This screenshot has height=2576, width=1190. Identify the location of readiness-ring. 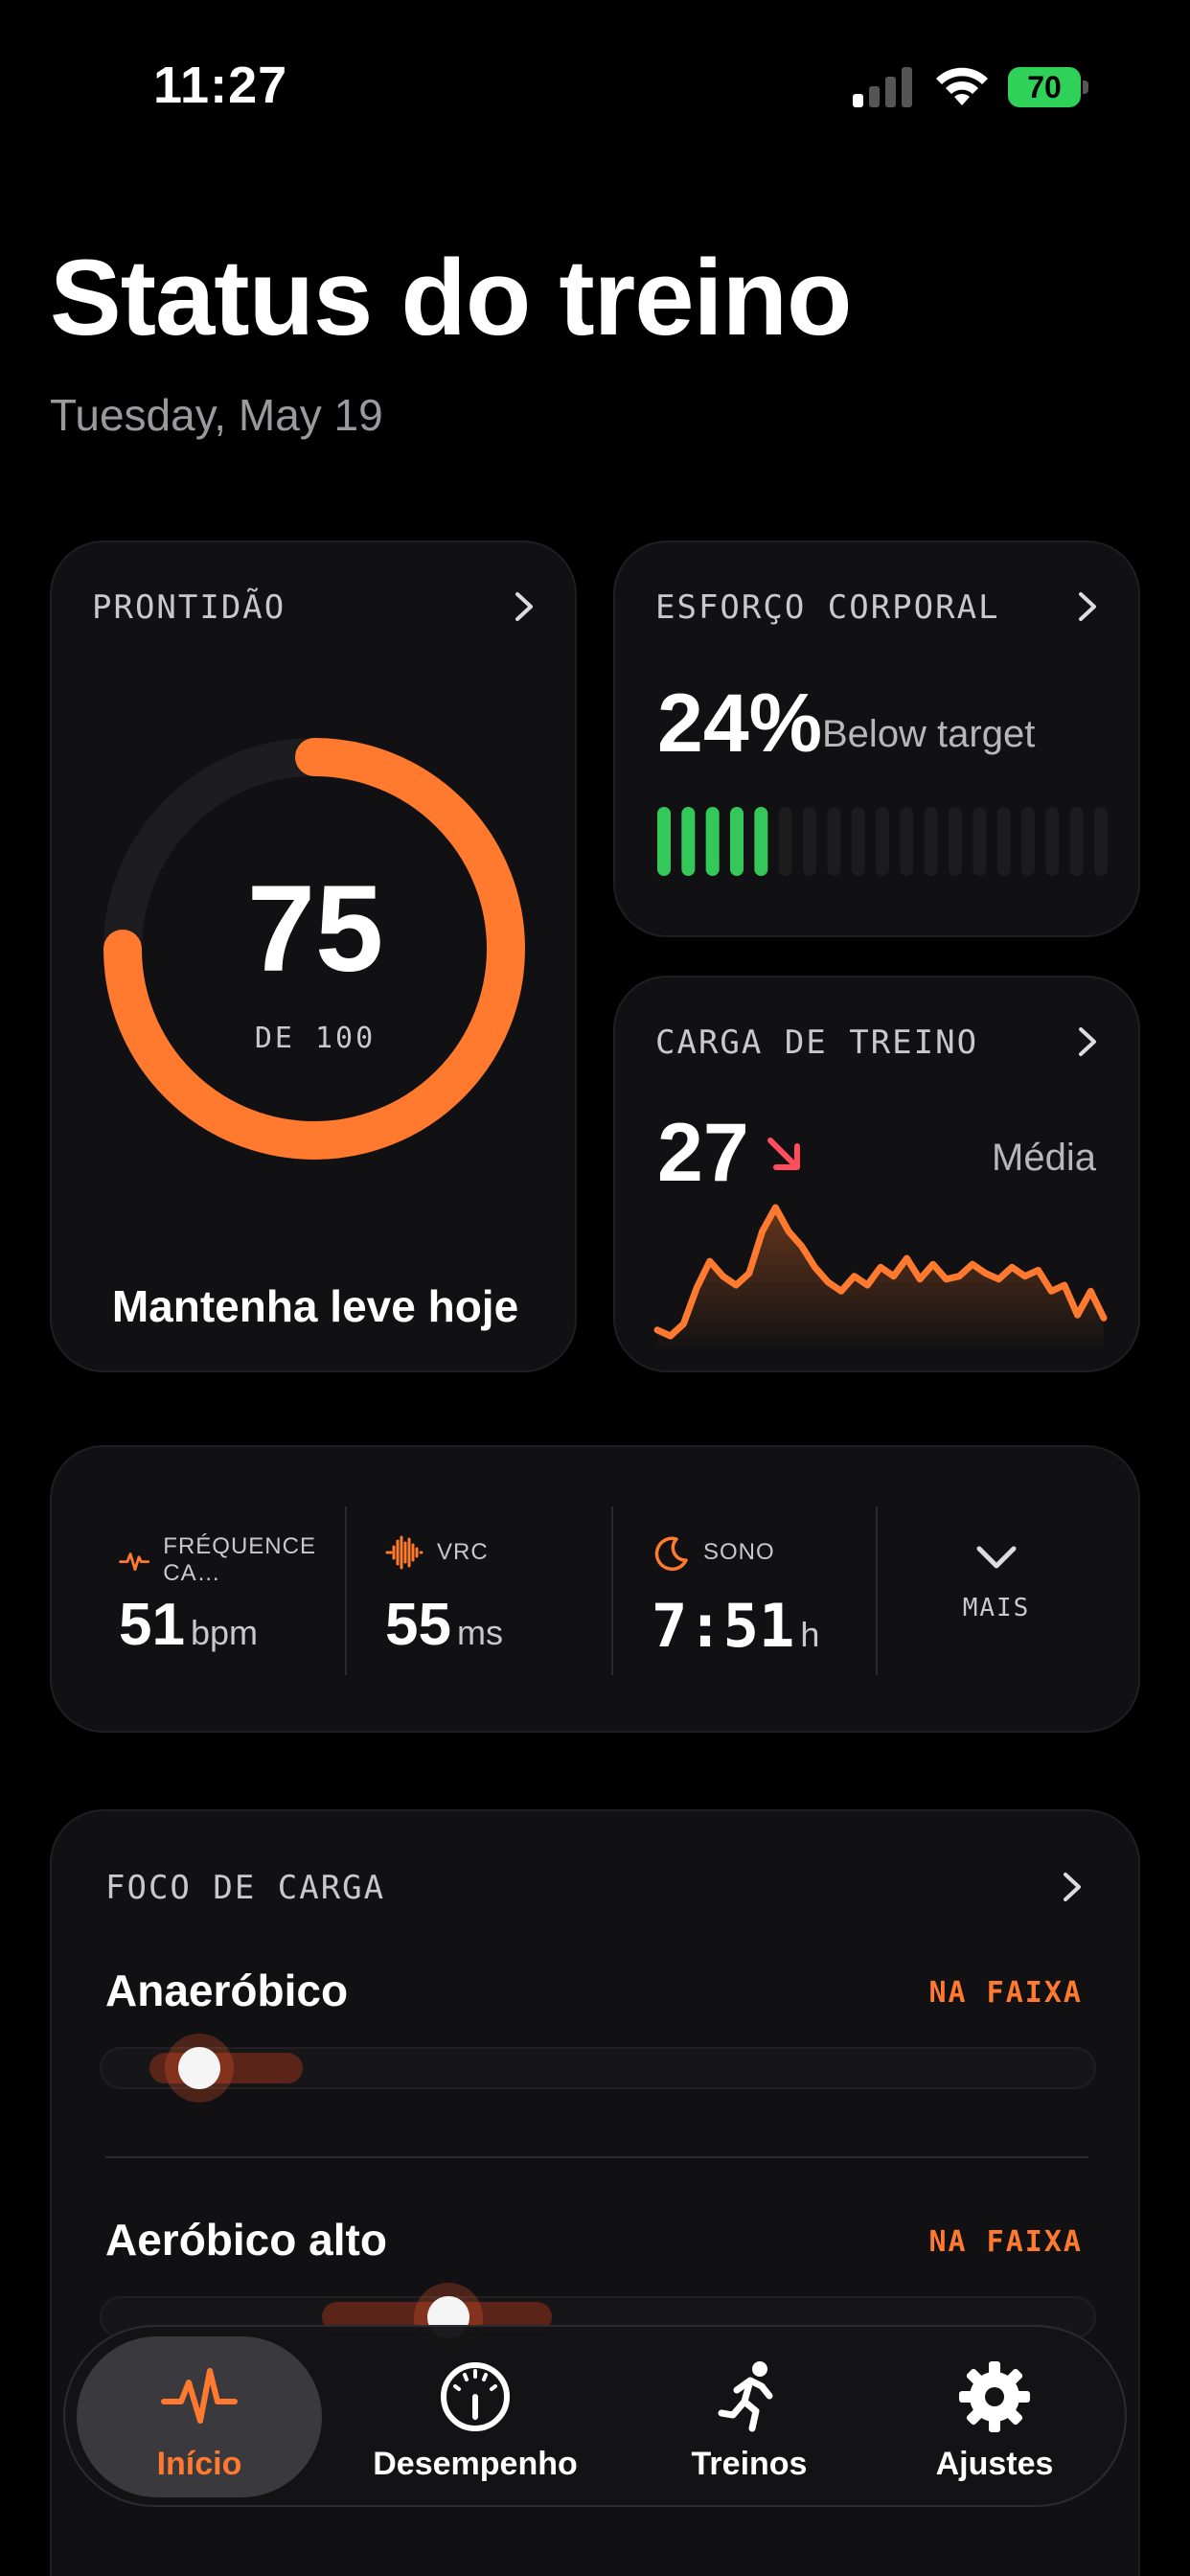
(314, 949).